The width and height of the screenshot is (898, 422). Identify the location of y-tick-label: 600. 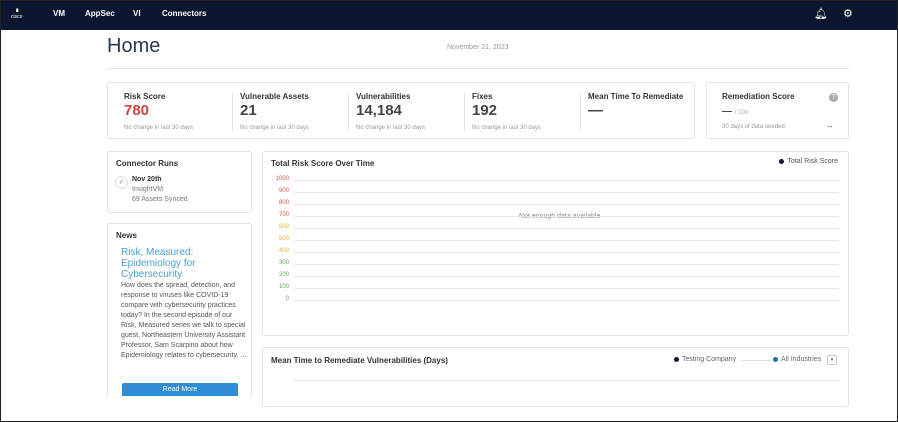
(283, 227).